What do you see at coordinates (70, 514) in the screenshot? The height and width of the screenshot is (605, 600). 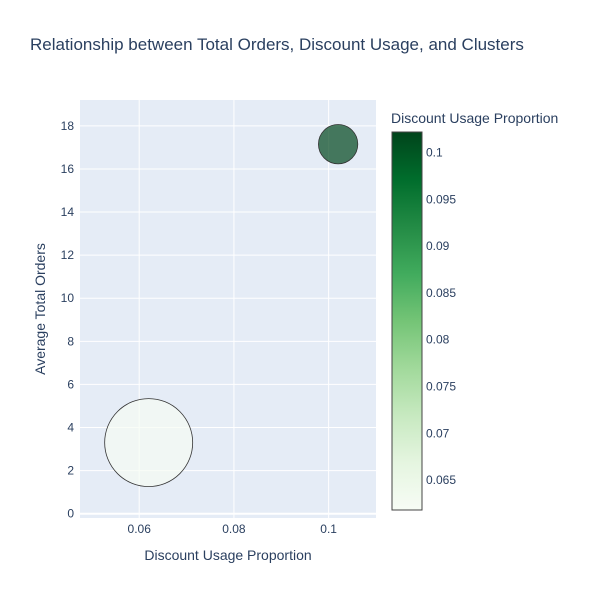 I see `y-tick-label: 0` at bounding box center [70, 514].